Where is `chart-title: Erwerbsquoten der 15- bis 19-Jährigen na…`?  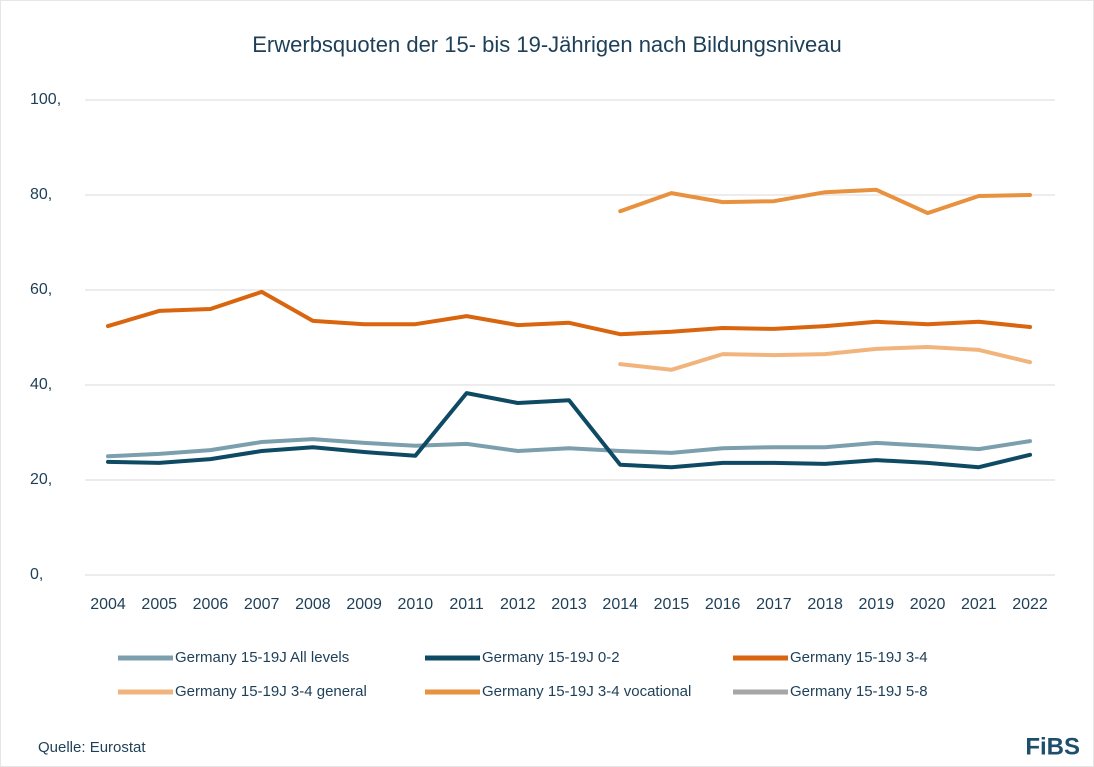 chart-title: Erwerbsquoten der 15- bis 19-Jährigen na… is located at coordinates (546, 44).